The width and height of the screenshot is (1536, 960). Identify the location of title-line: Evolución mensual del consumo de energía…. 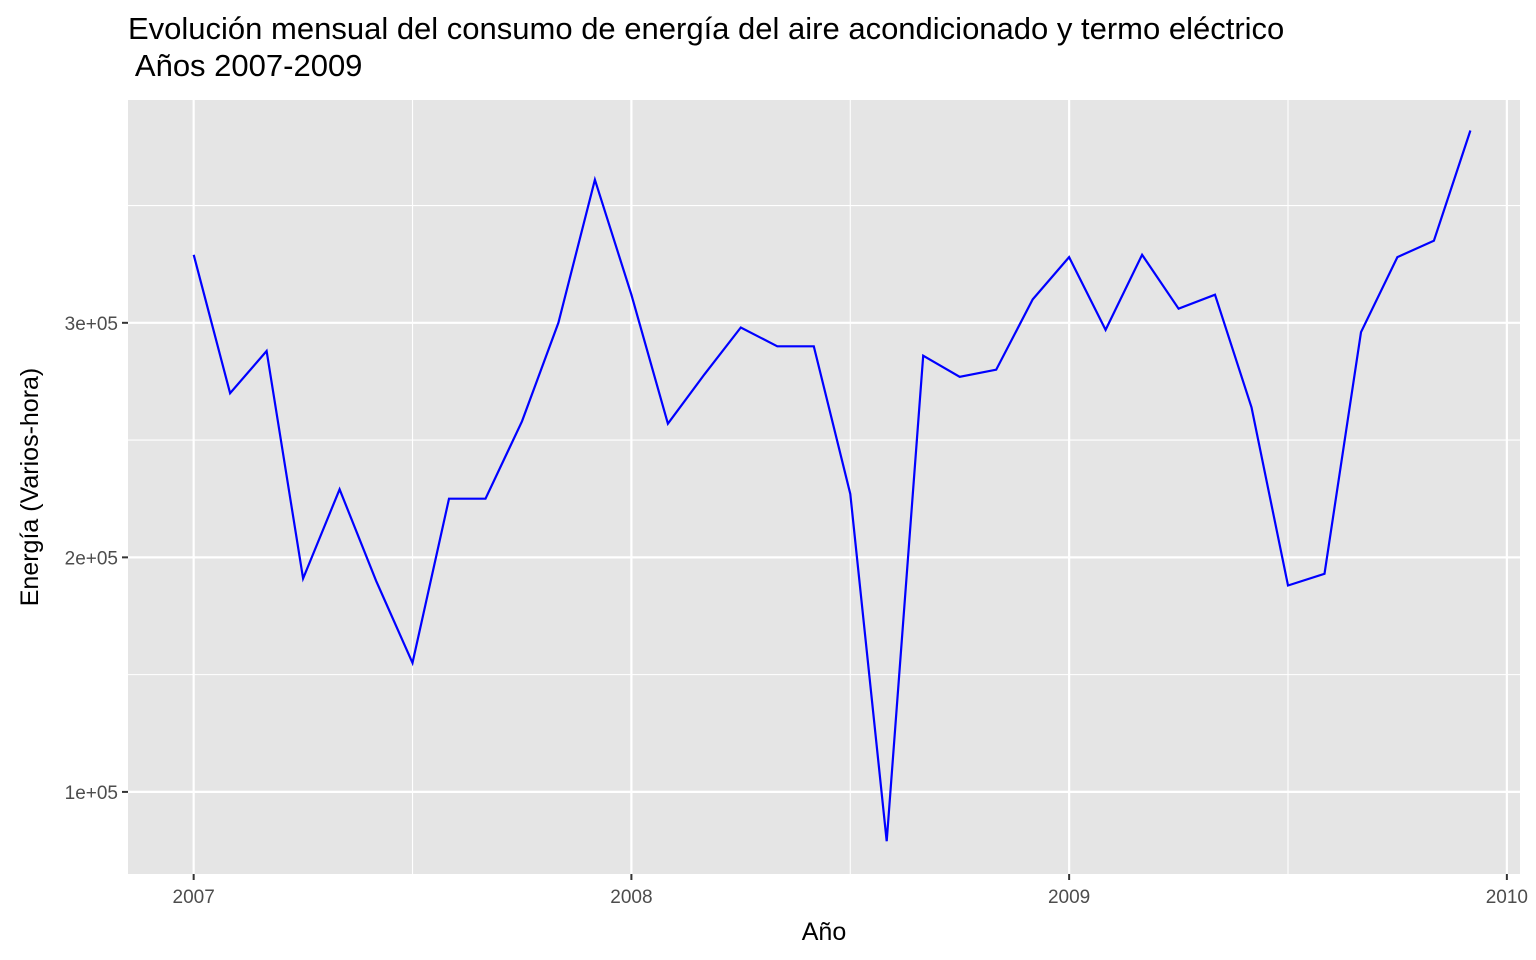
(706, 28).